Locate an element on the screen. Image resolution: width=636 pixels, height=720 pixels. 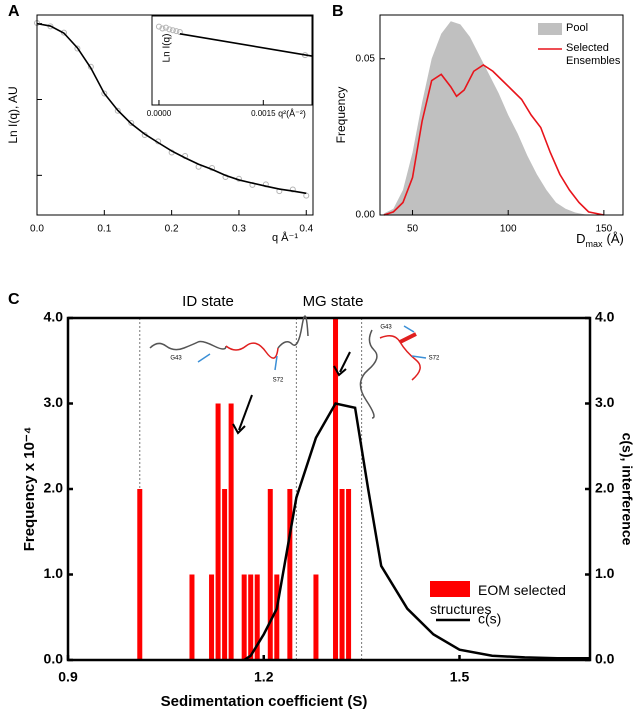
y-tick-label: 2.0 is located at coordinates (54, 488).